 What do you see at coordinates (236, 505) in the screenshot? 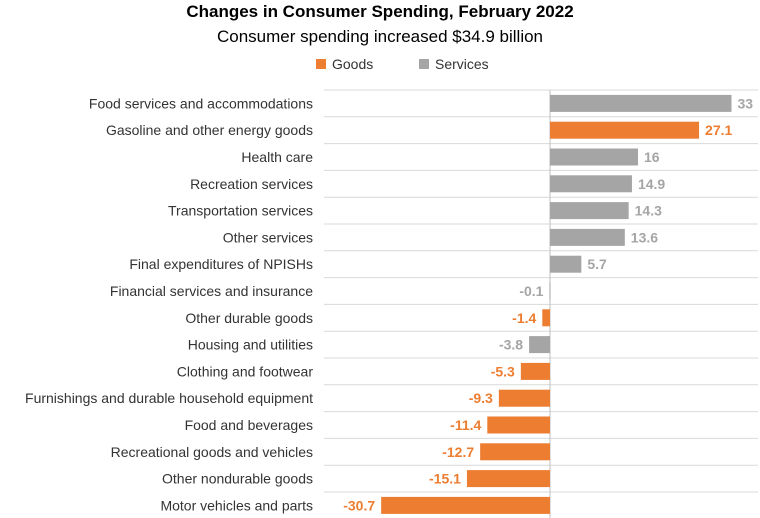
I see `category-label: Motor vehicles and parts` at bounding box center [236, 505].